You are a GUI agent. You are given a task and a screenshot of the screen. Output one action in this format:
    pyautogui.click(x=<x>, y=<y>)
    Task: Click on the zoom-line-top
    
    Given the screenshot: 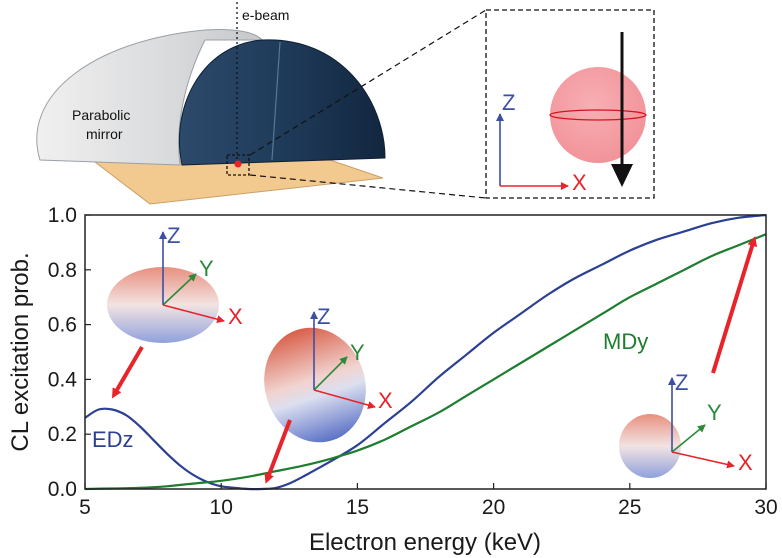 What is the action you would take?
    pyautogui.click(x=368, y=82)
    